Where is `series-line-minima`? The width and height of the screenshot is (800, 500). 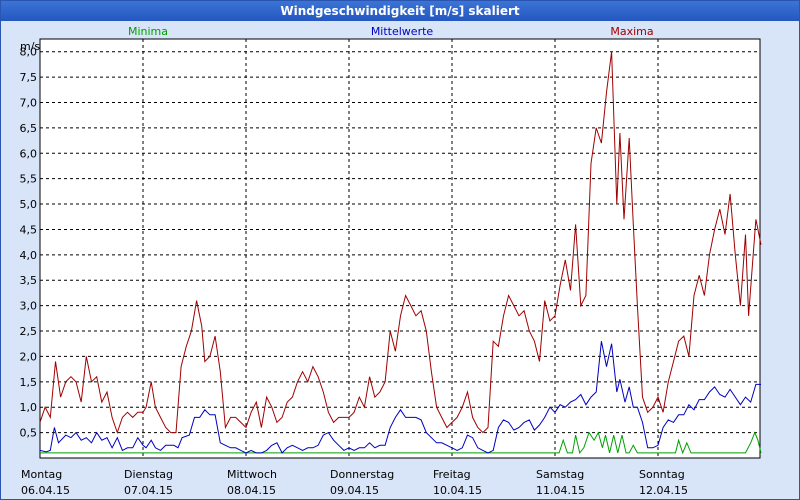
series-line-minima is located at coordinates (401, 443).